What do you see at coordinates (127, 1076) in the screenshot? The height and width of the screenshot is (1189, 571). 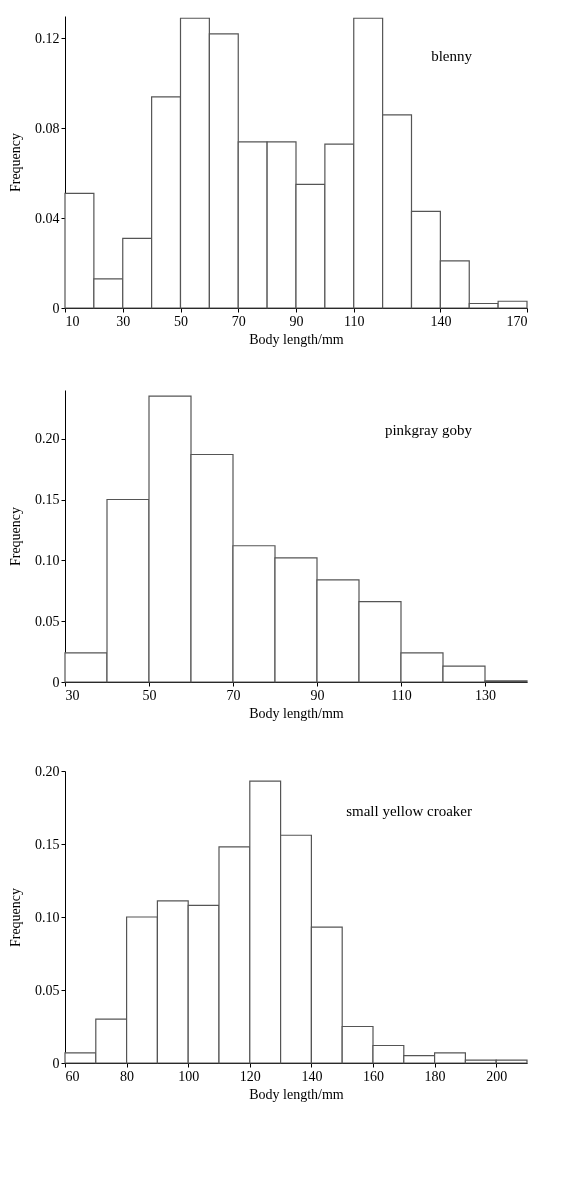 I see `x-tick-label: 80` at bounding box center [127, 1076].